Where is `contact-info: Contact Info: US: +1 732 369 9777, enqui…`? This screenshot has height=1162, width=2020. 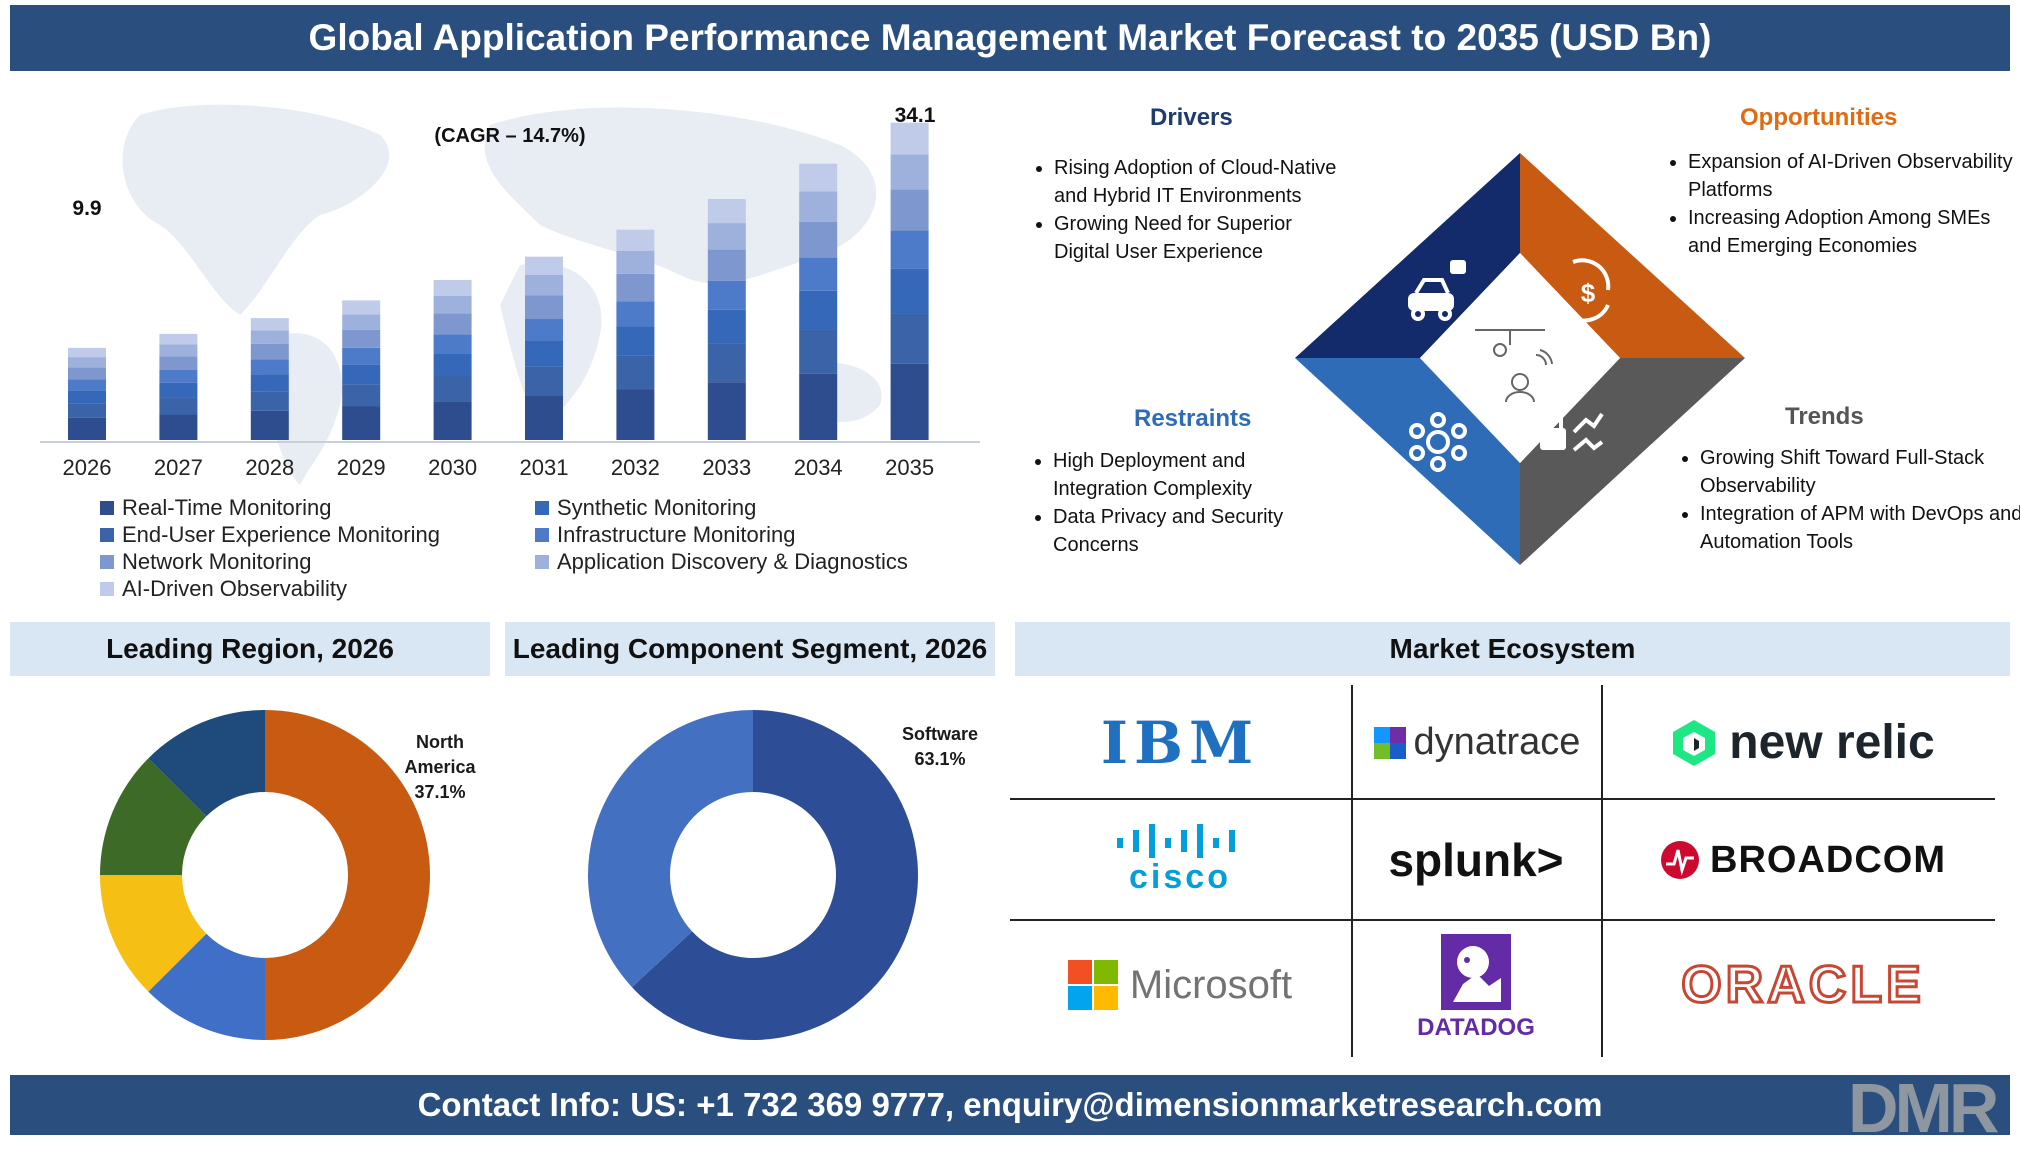 contact-info: Contact Info: US: +1 732 369 9777, enqui… is located at coordinates (1010, 1104).